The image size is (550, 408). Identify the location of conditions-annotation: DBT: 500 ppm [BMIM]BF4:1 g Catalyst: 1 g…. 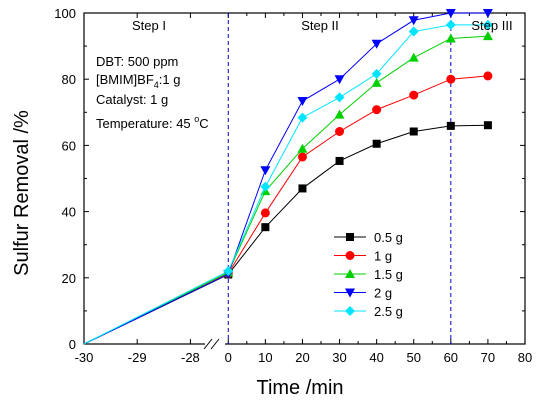
(152, 92).